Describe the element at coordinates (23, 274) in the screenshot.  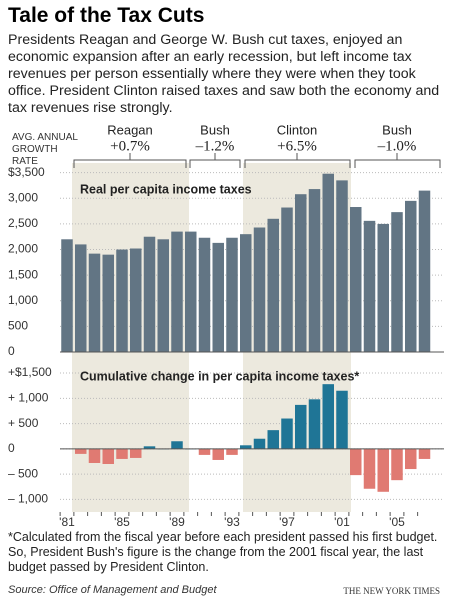
I see `y-tick-label: 1,500` at that location.